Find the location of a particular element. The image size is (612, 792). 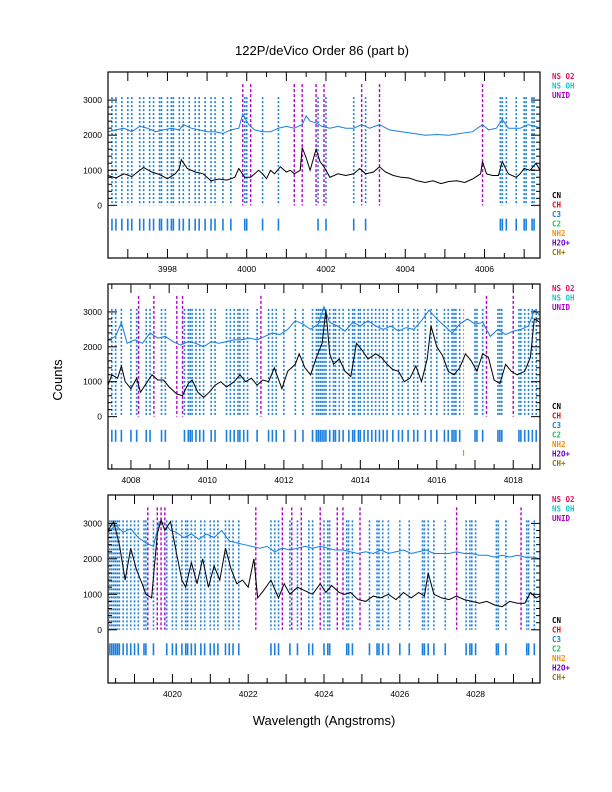

x-tick-label: 3998 is located at coordinates (167, 269).